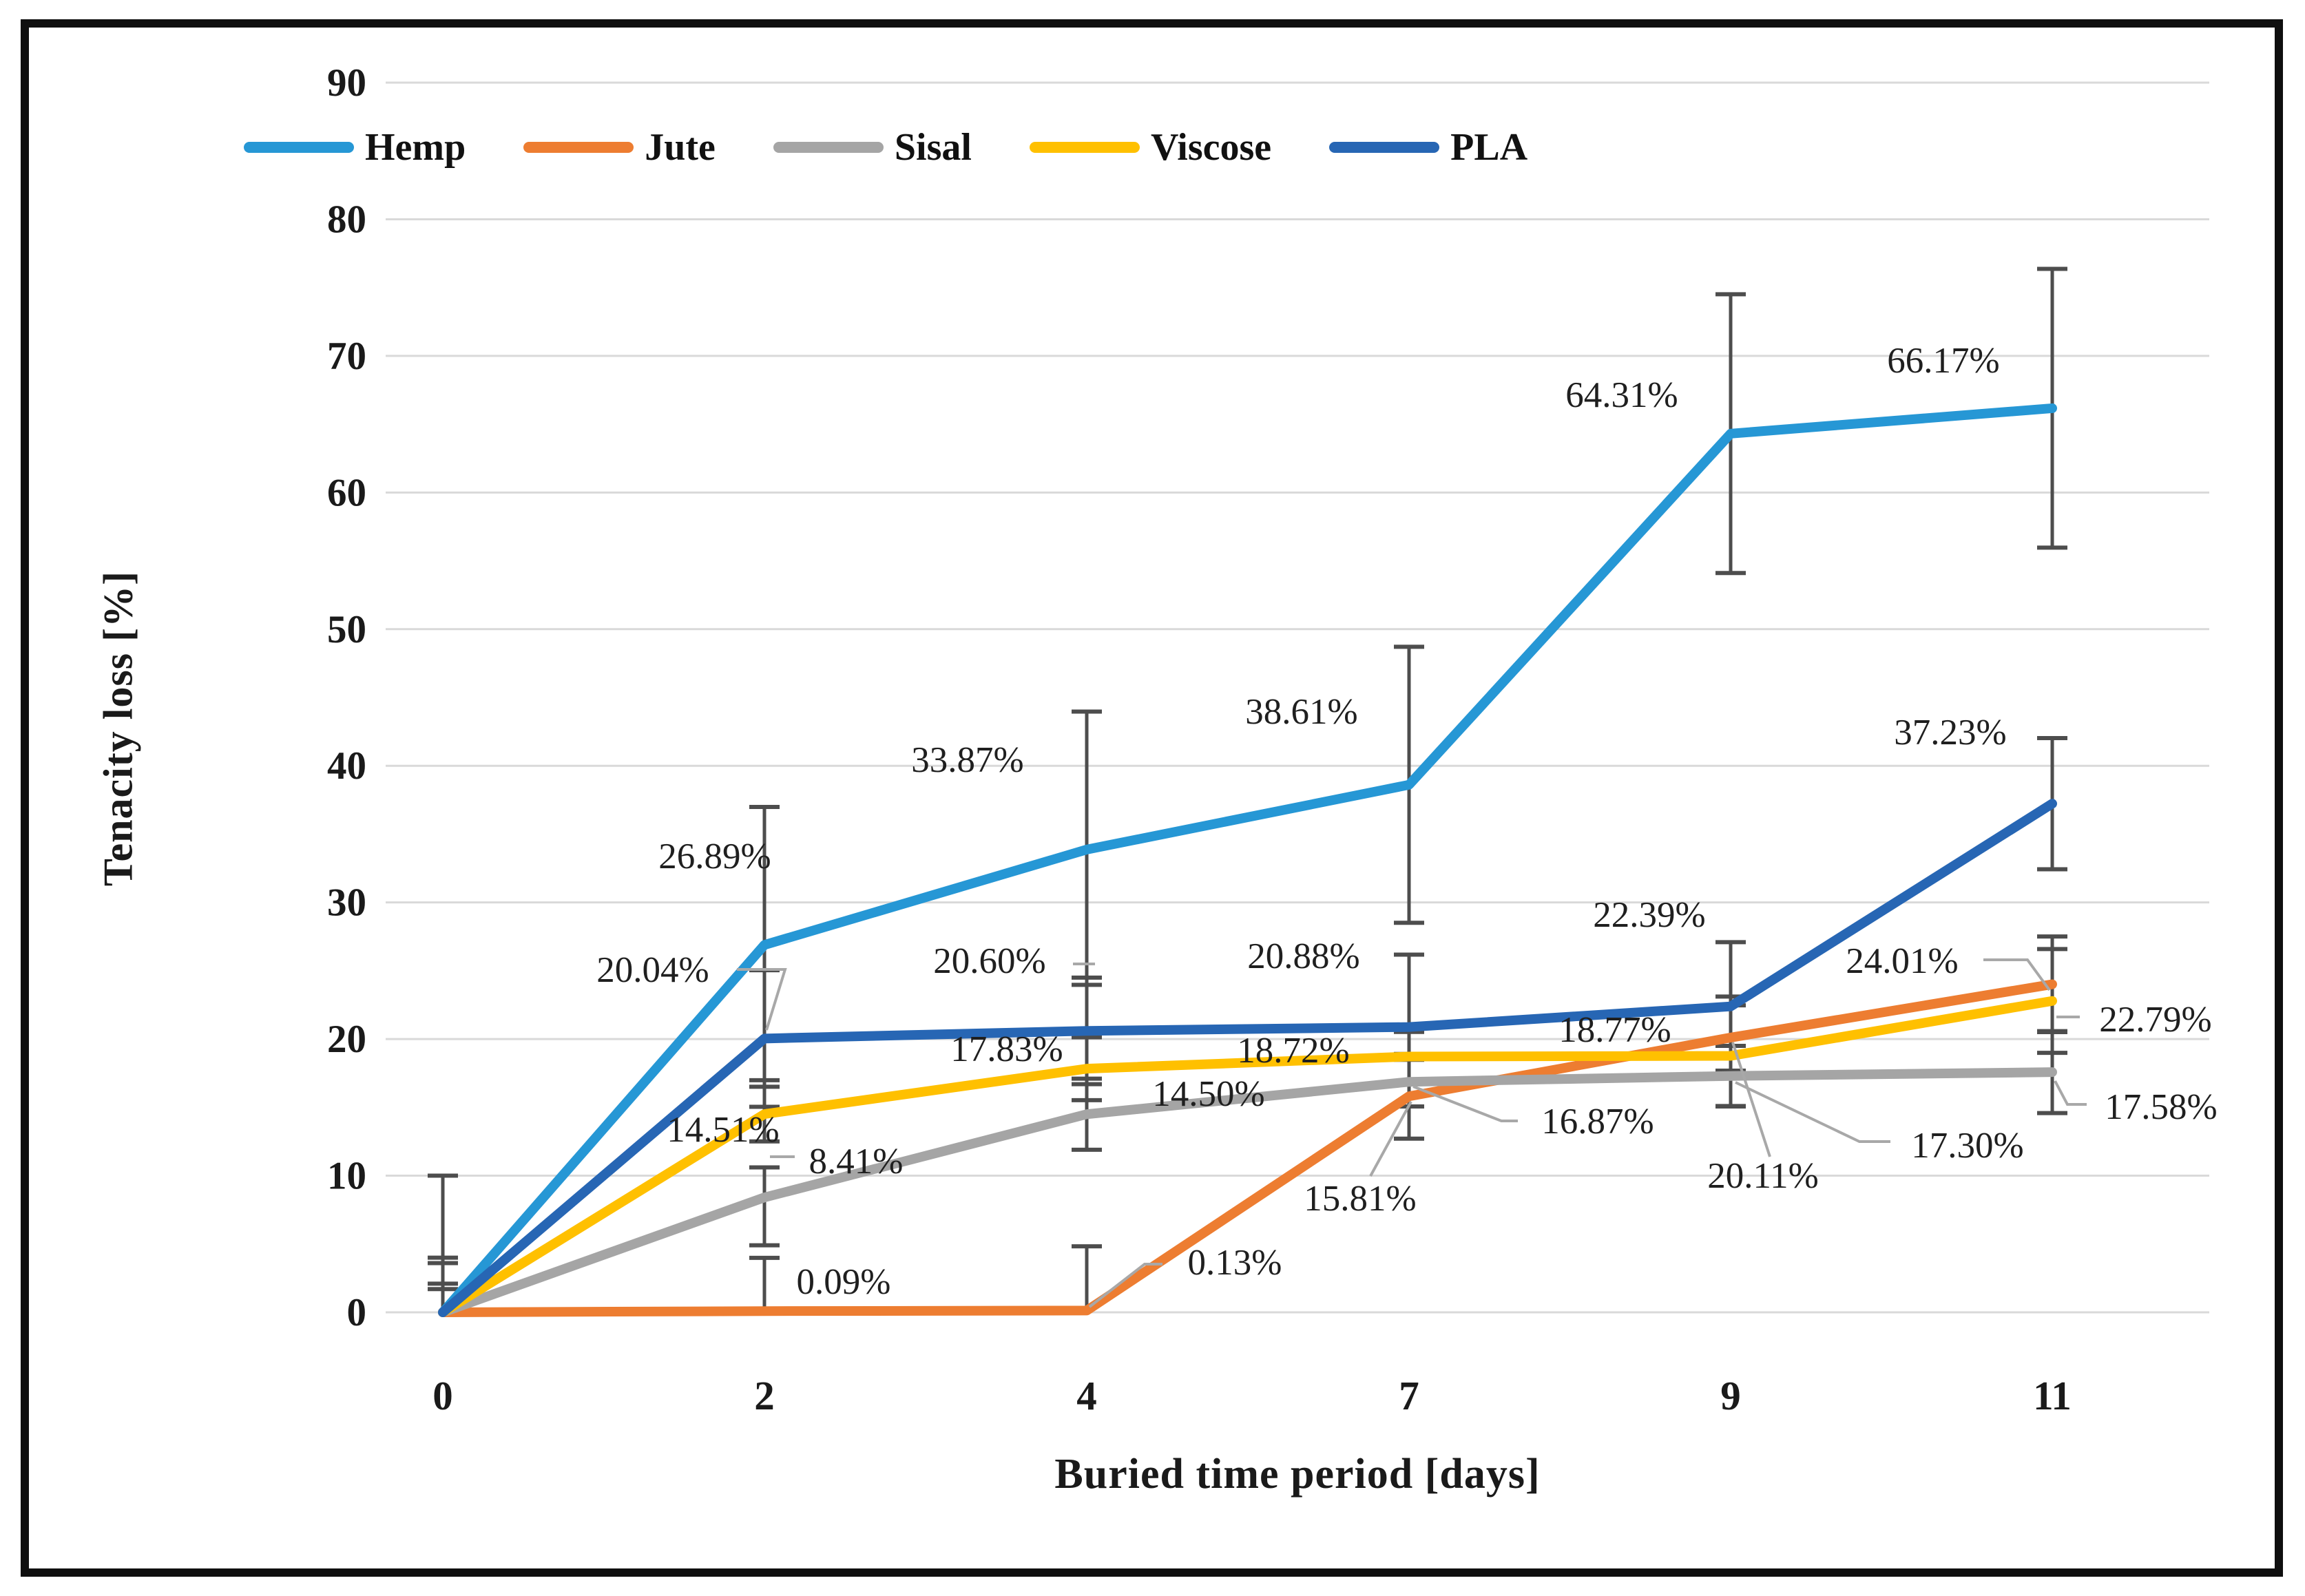  What do you see at coordinates (1303, 956) in the screenshot?
I see `data-label: 20.88%` at bounding box center [1303, 956].